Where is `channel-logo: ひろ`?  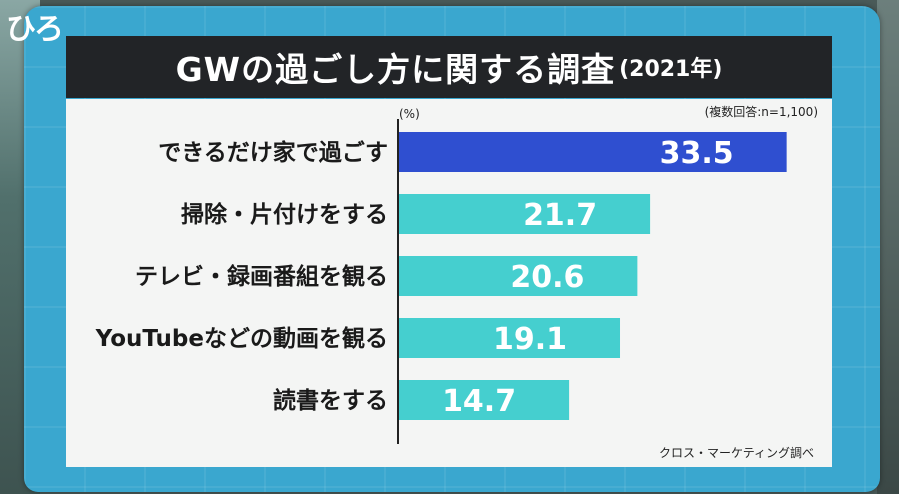 channel-logo: ひろ is located at coordinates (35, 29).